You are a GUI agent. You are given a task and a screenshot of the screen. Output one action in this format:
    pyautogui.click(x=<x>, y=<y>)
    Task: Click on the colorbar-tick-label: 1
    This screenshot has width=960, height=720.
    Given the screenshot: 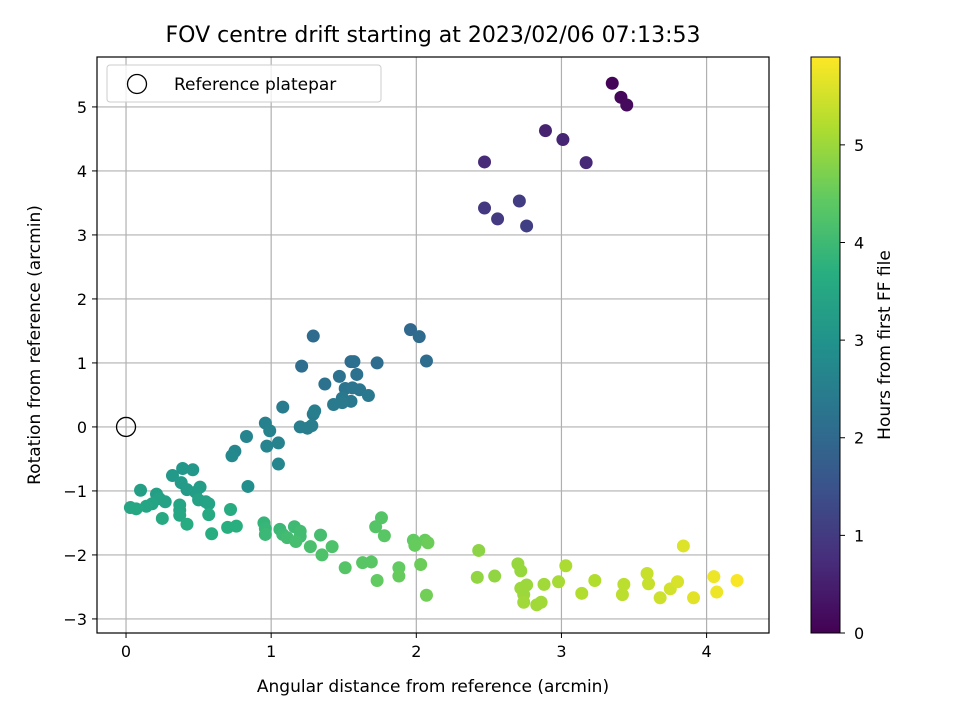 What is the action you would take?
    pyautogui.click(x=859, y=535)
    